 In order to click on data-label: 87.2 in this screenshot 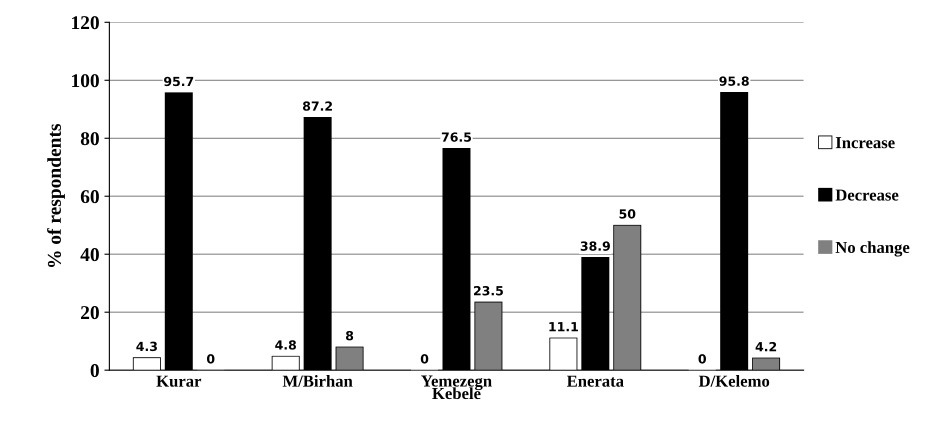, I will do `click(317, 106)`.